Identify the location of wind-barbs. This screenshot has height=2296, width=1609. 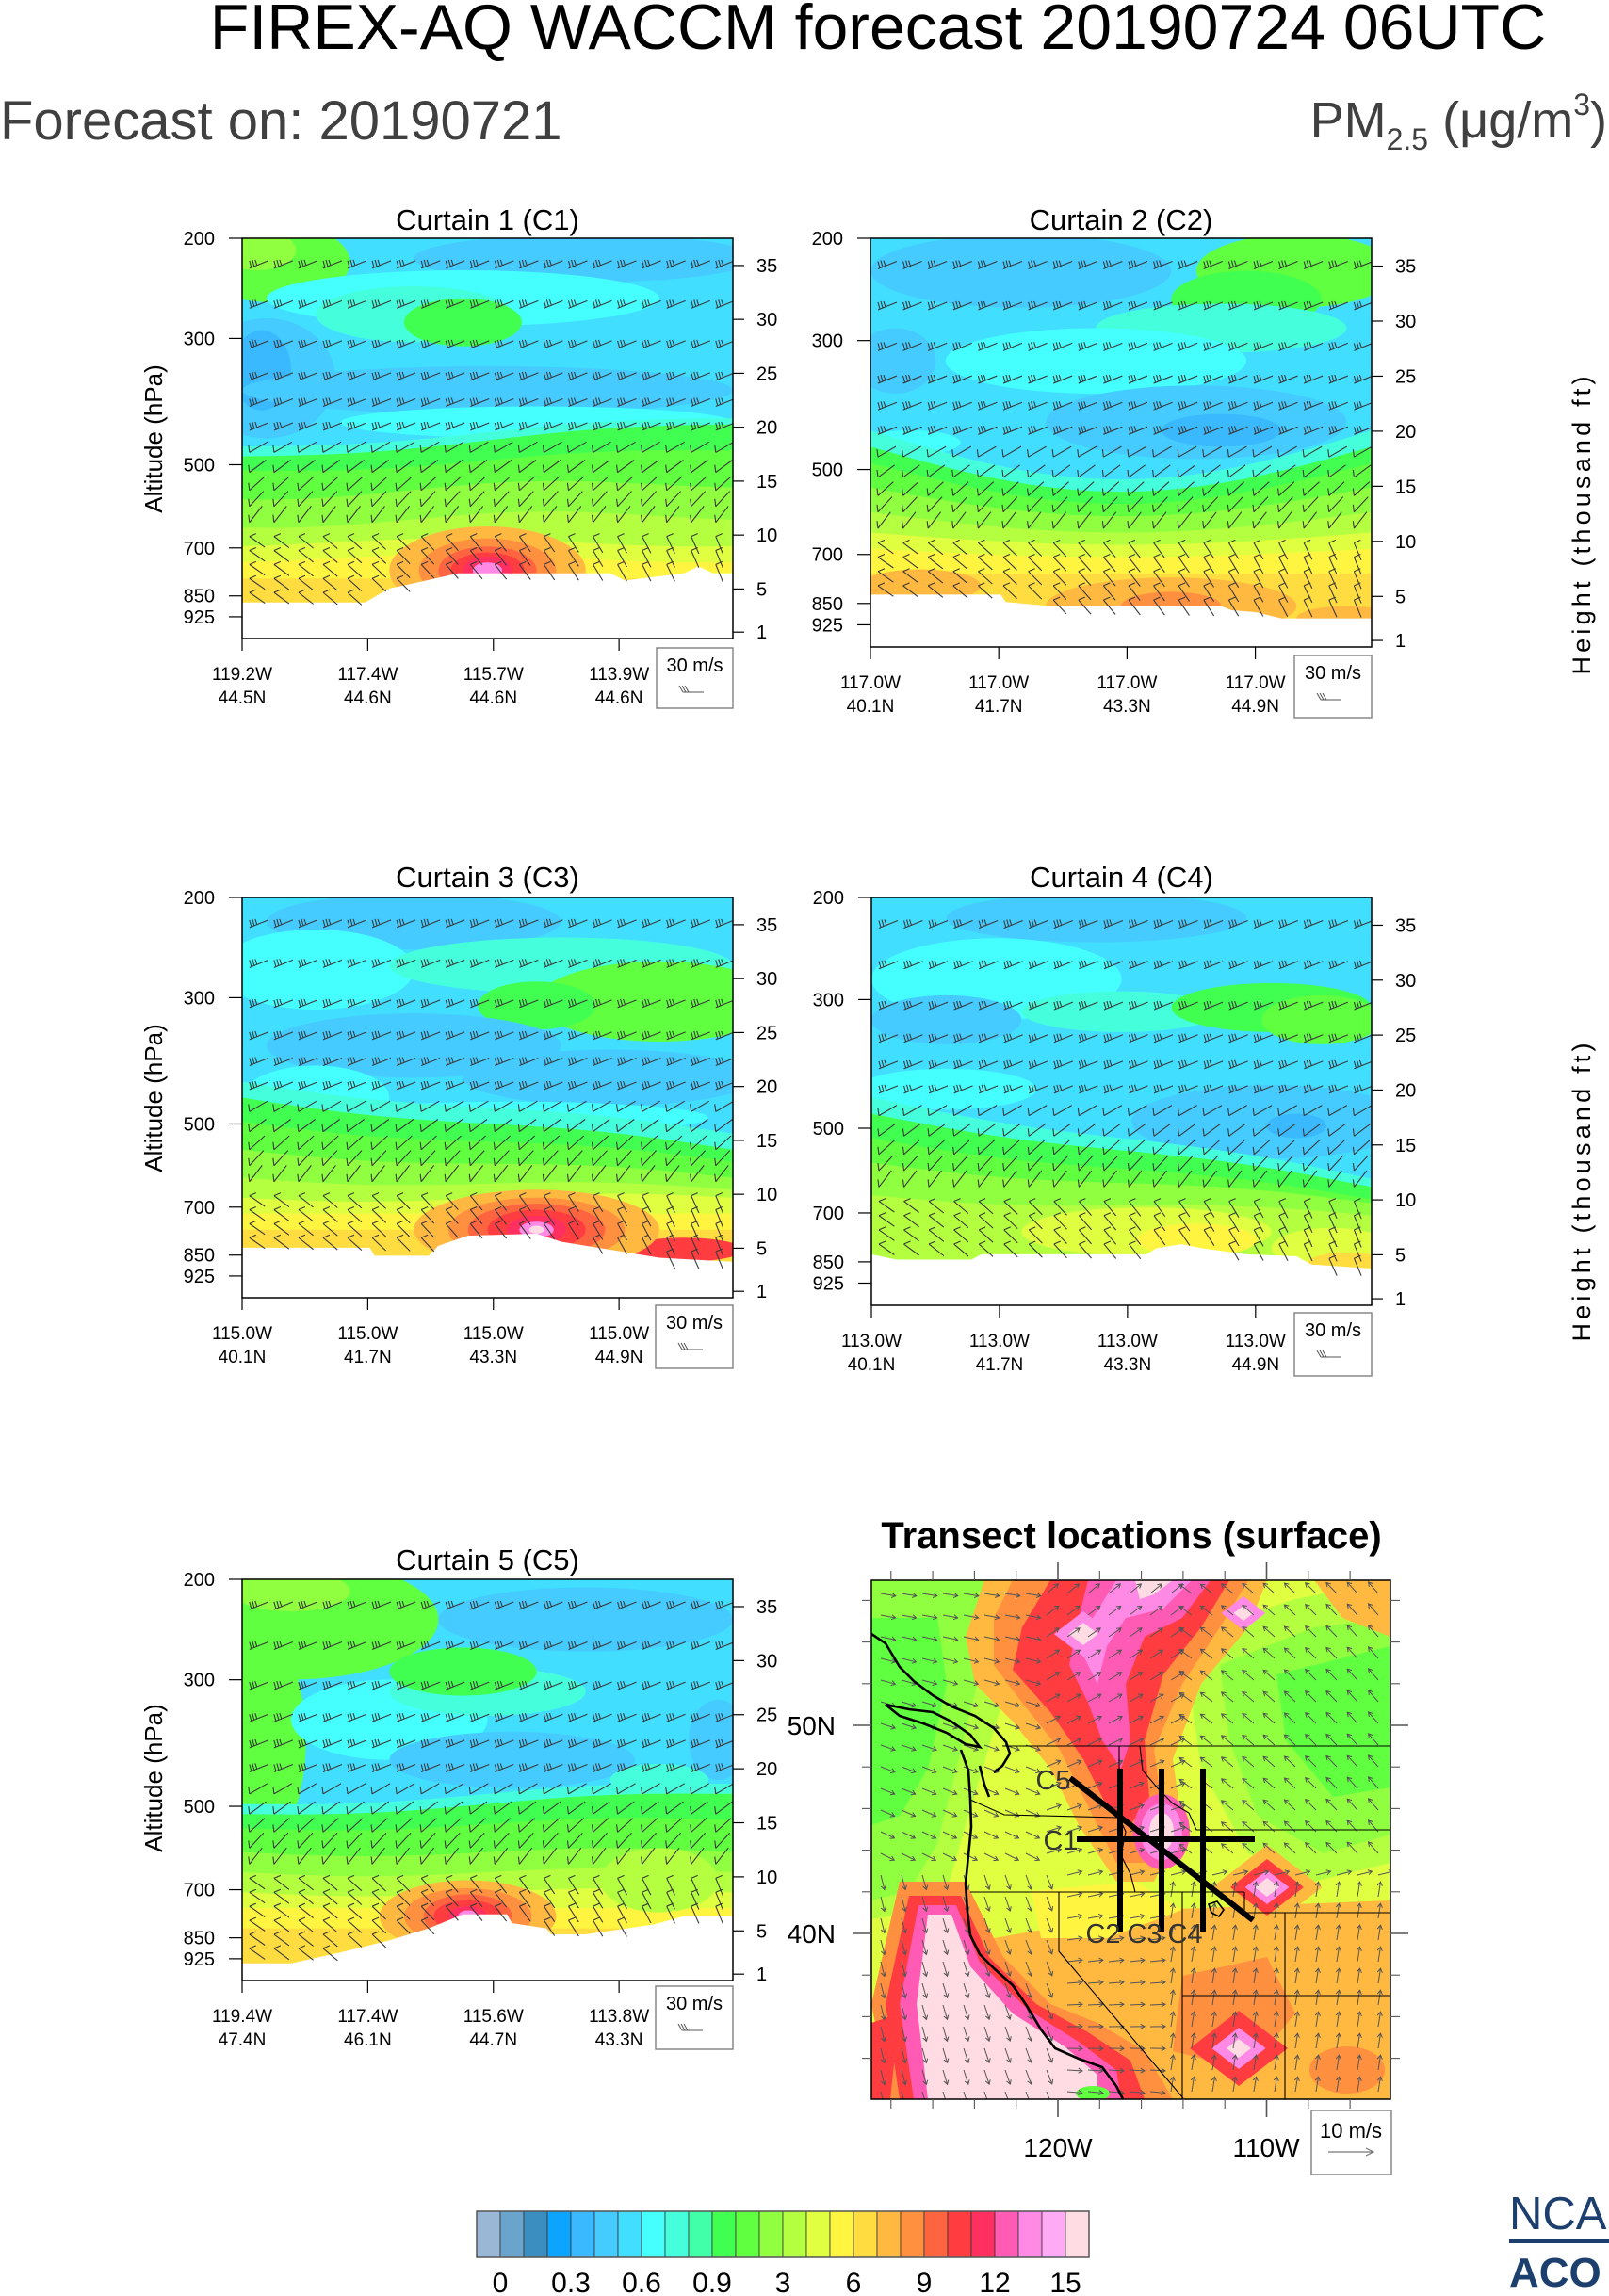
(1124, 1097).